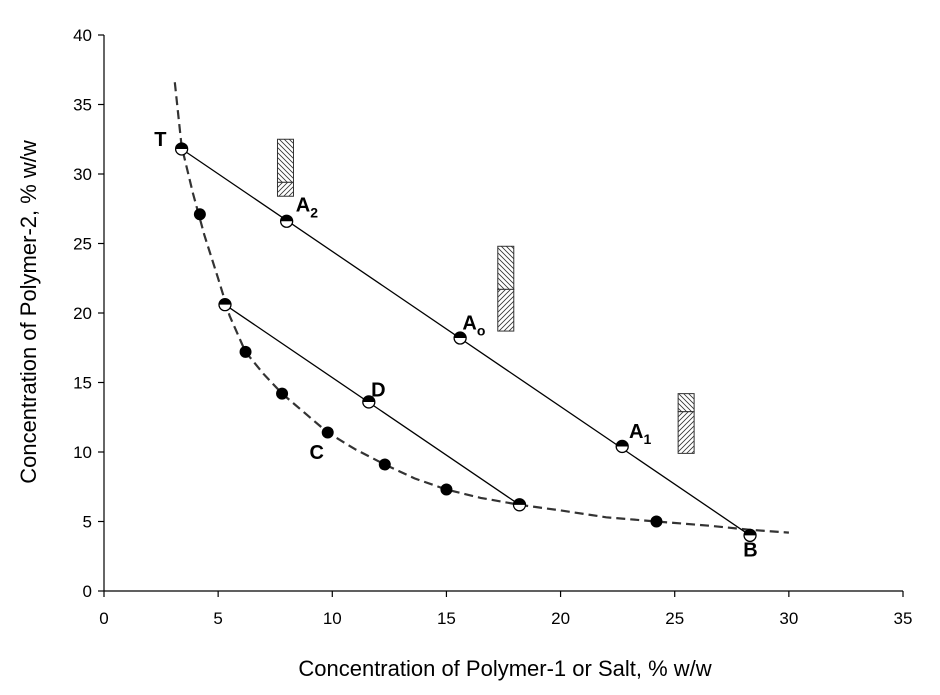  I want to click on x-tick-label: 0, so click(103, 618).